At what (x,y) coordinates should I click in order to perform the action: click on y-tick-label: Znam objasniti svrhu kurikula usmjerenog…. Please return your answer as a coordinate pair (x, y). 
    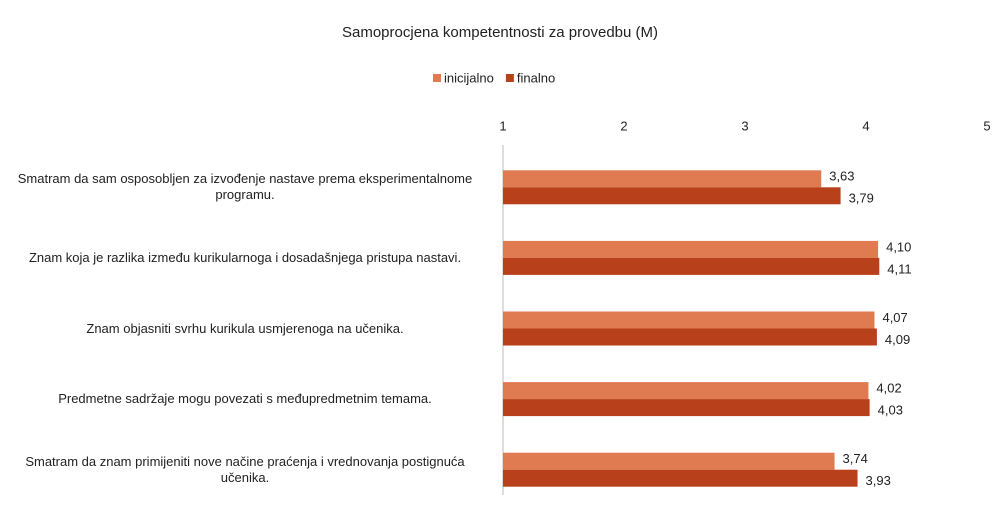
    Looking at the image, I should click on (245, 328).